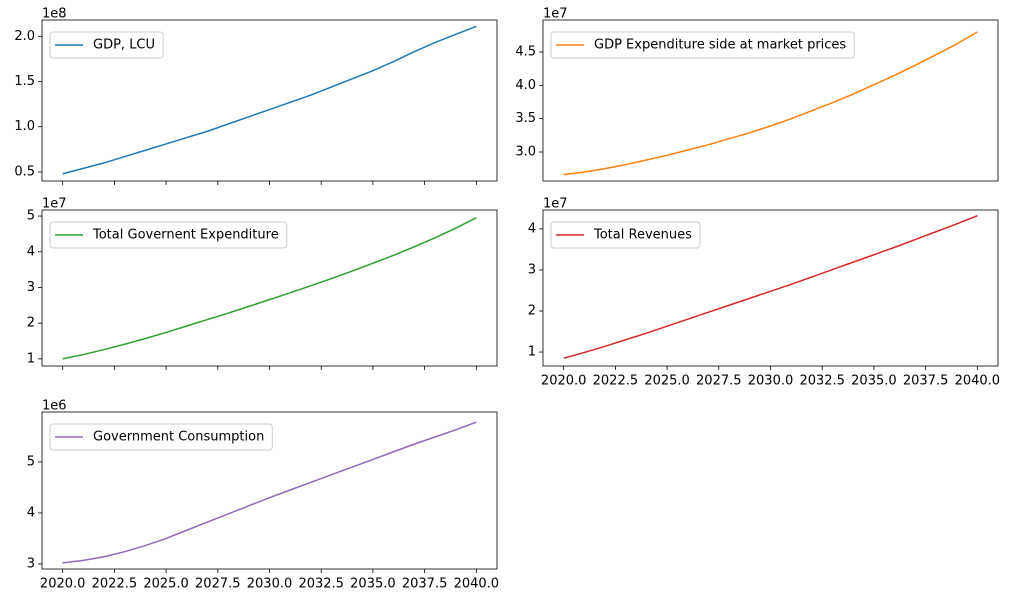 The width and height of the screenshot is (1011, 603). I want to click on legend-label: GDP Expenditure side at market prices, so click(720, 45).